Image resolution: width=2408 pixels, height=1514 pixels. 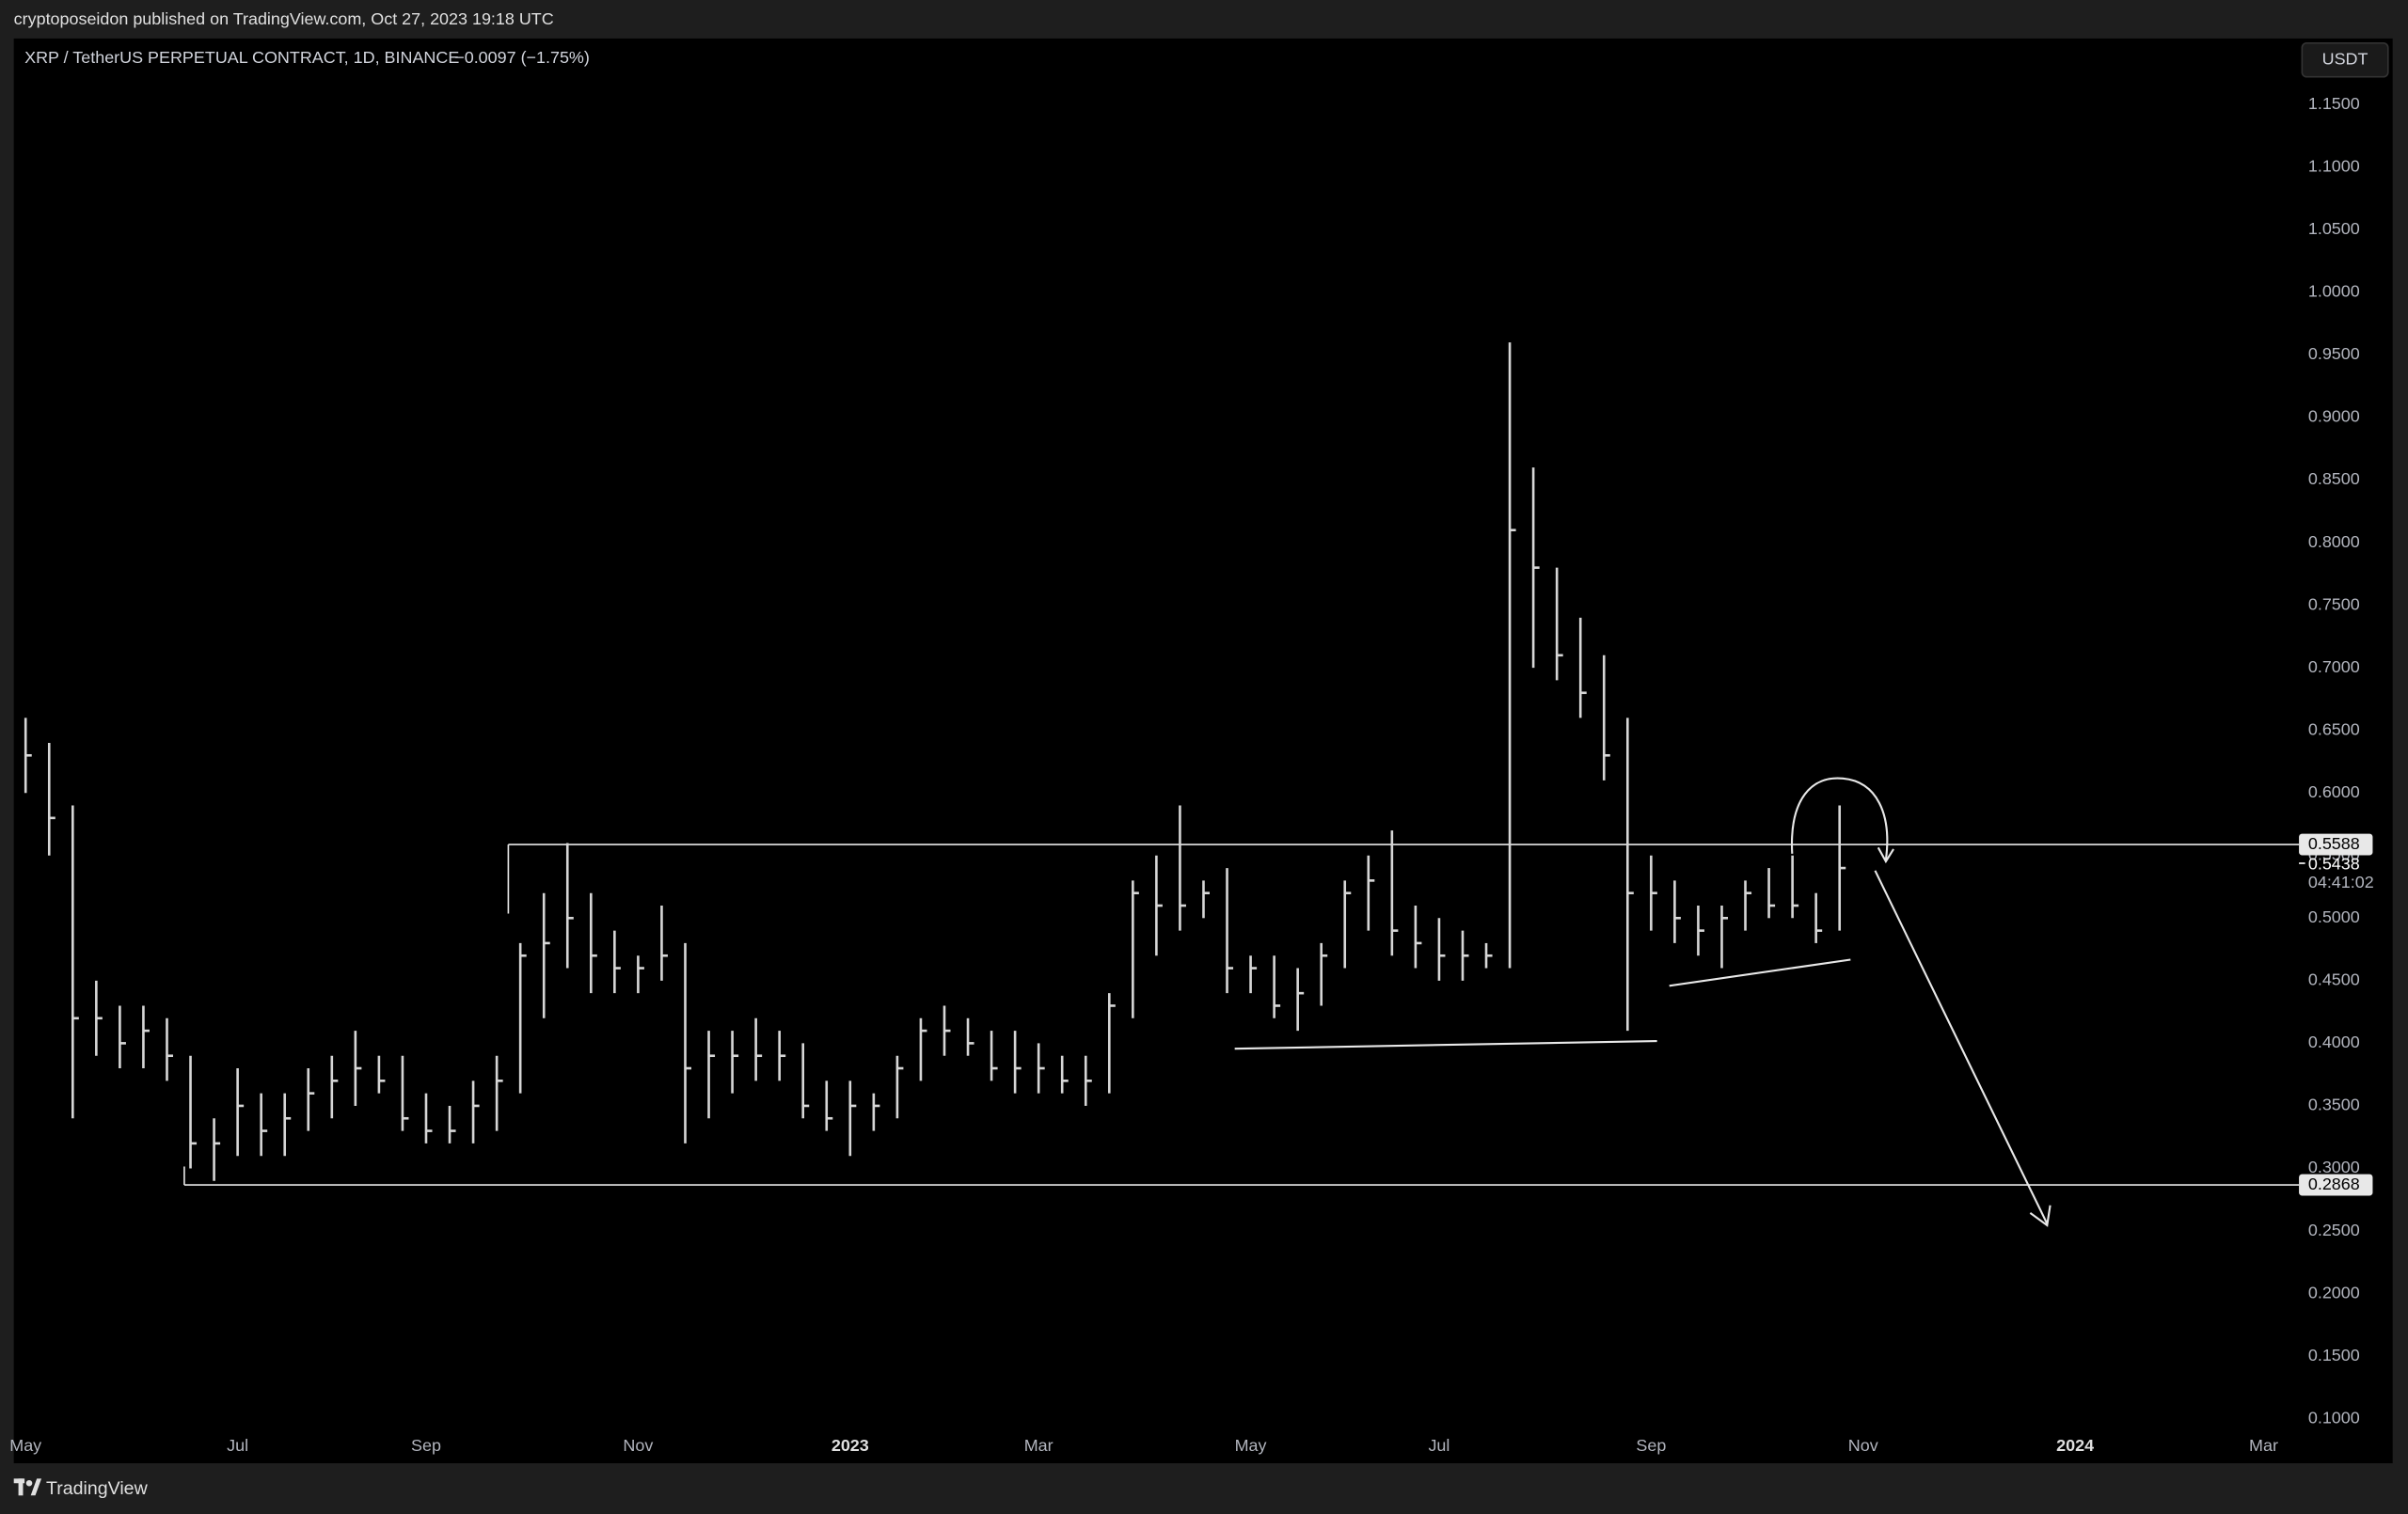 I want to click on arc-head, so click(x=1886, y=855).